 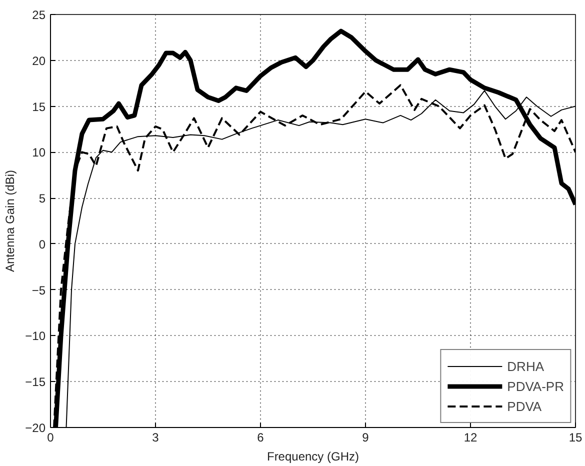 What do you see at coordinates (525, 366) in the screenshot?
I see `legend-label: DRHA` at bounding box center [525, 366].